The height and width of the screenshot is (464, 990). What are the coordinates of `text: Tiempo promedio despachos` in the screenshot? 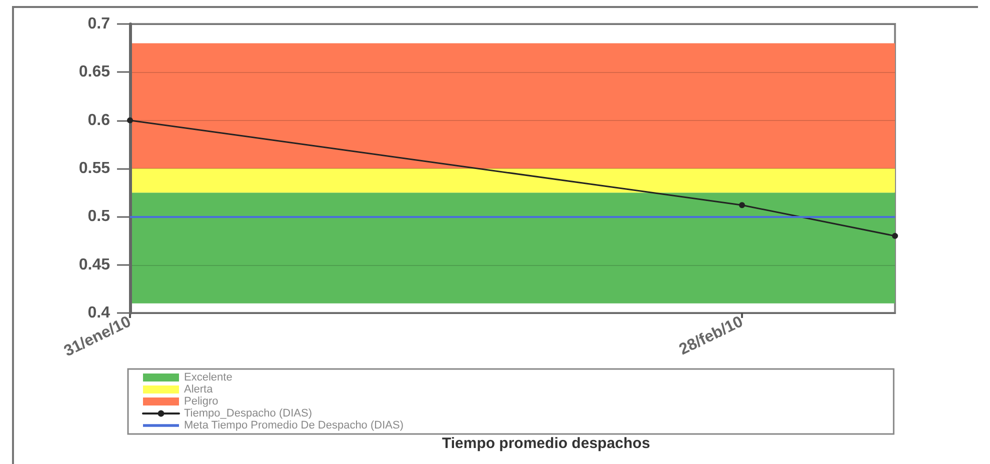 It's located at (546, 443).